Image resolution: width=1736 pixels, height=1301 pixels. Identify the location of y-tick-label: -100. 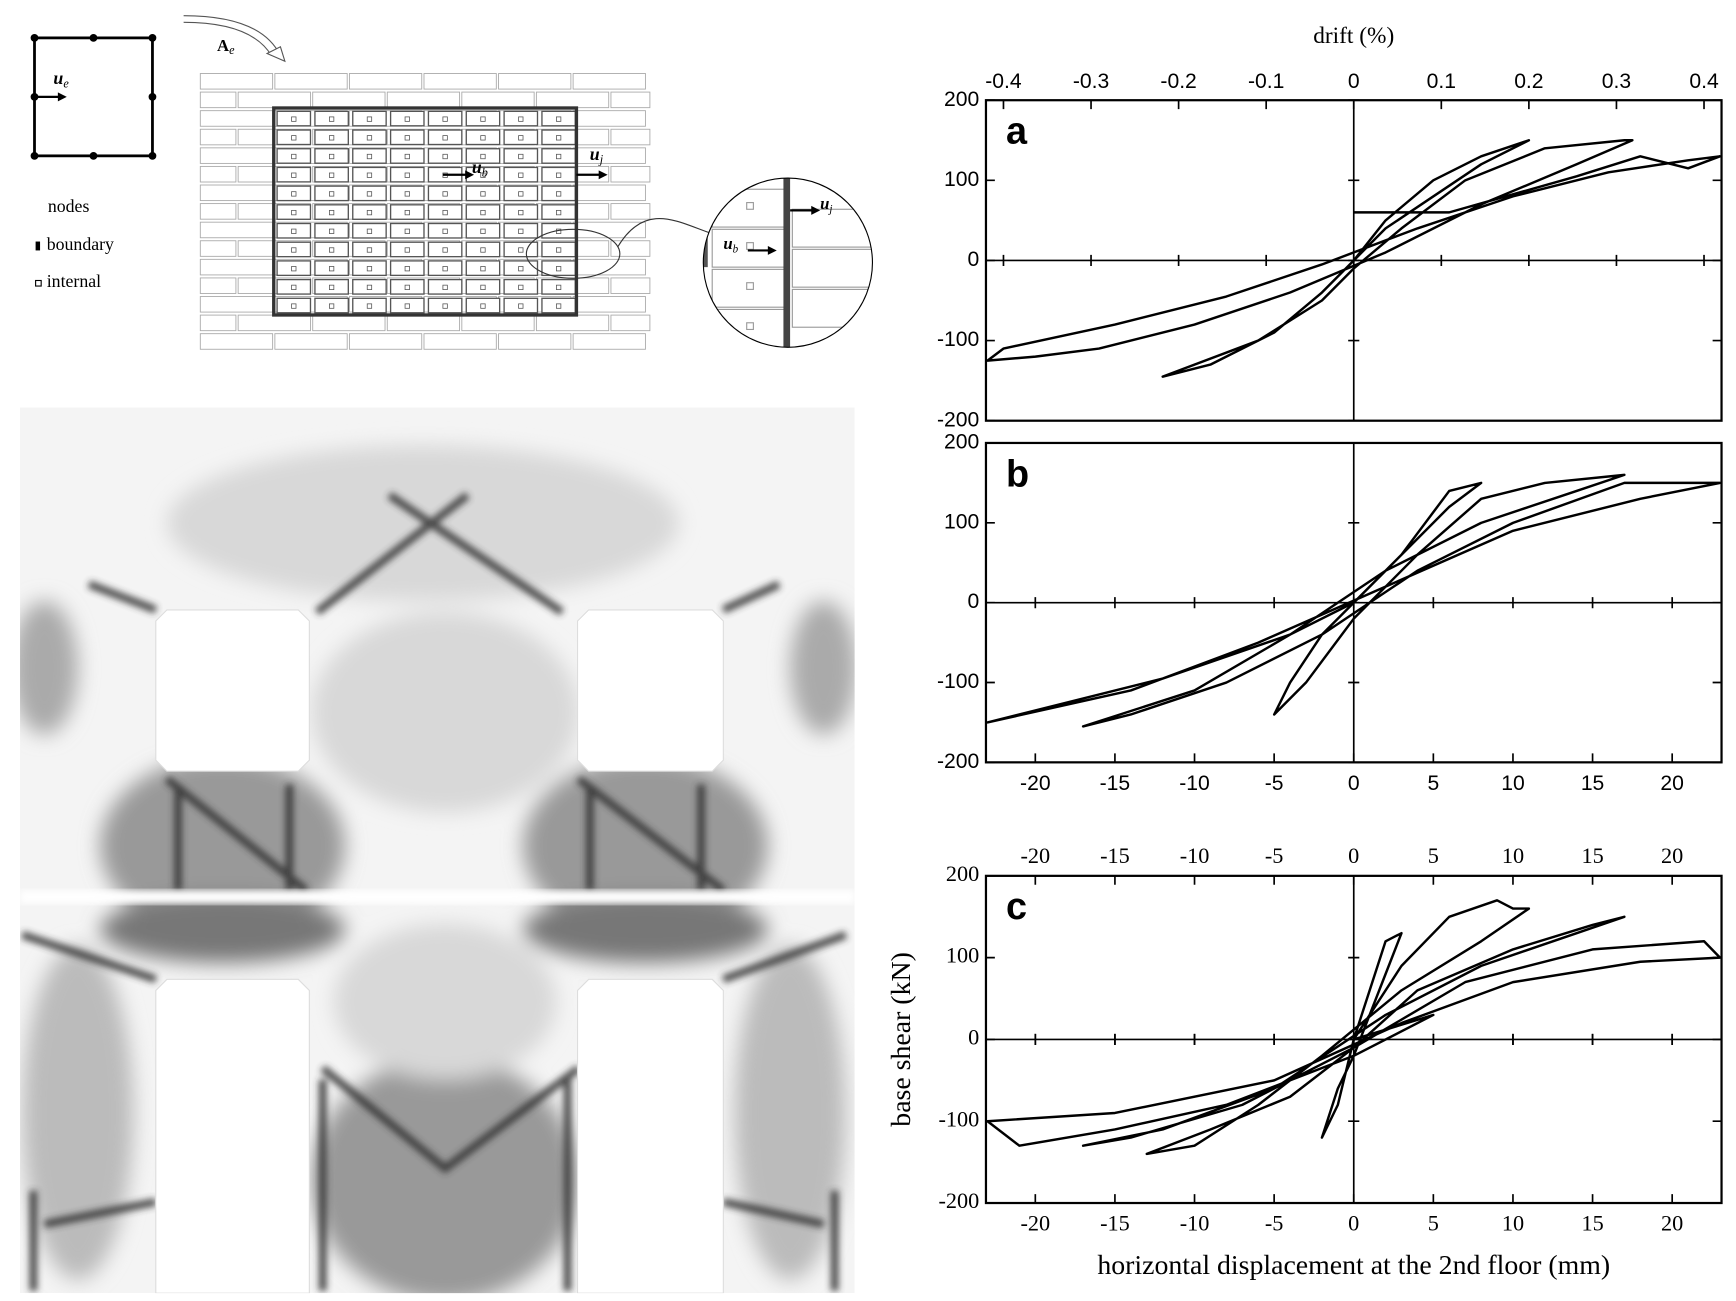
(958, 339).